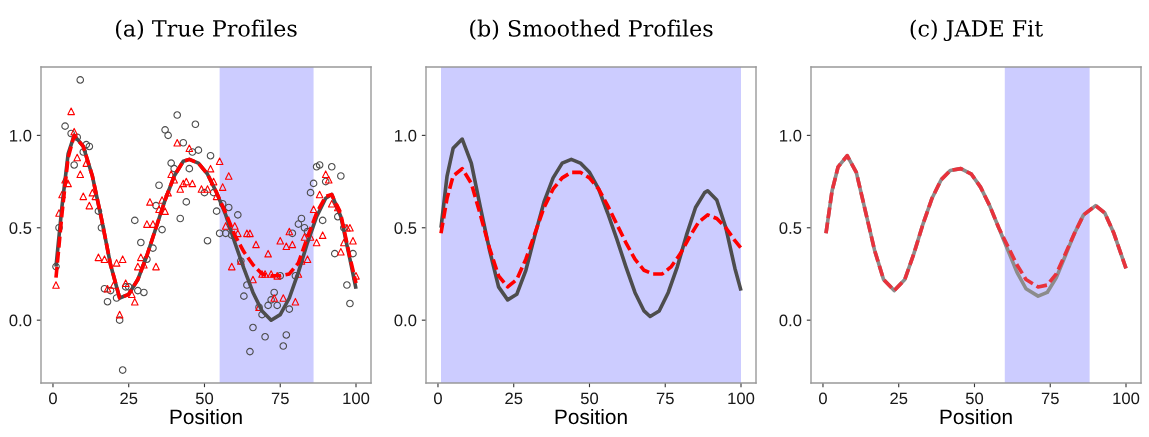  I want to click on chart-title: (b) Smoothed Profiles, so click(591, 29).